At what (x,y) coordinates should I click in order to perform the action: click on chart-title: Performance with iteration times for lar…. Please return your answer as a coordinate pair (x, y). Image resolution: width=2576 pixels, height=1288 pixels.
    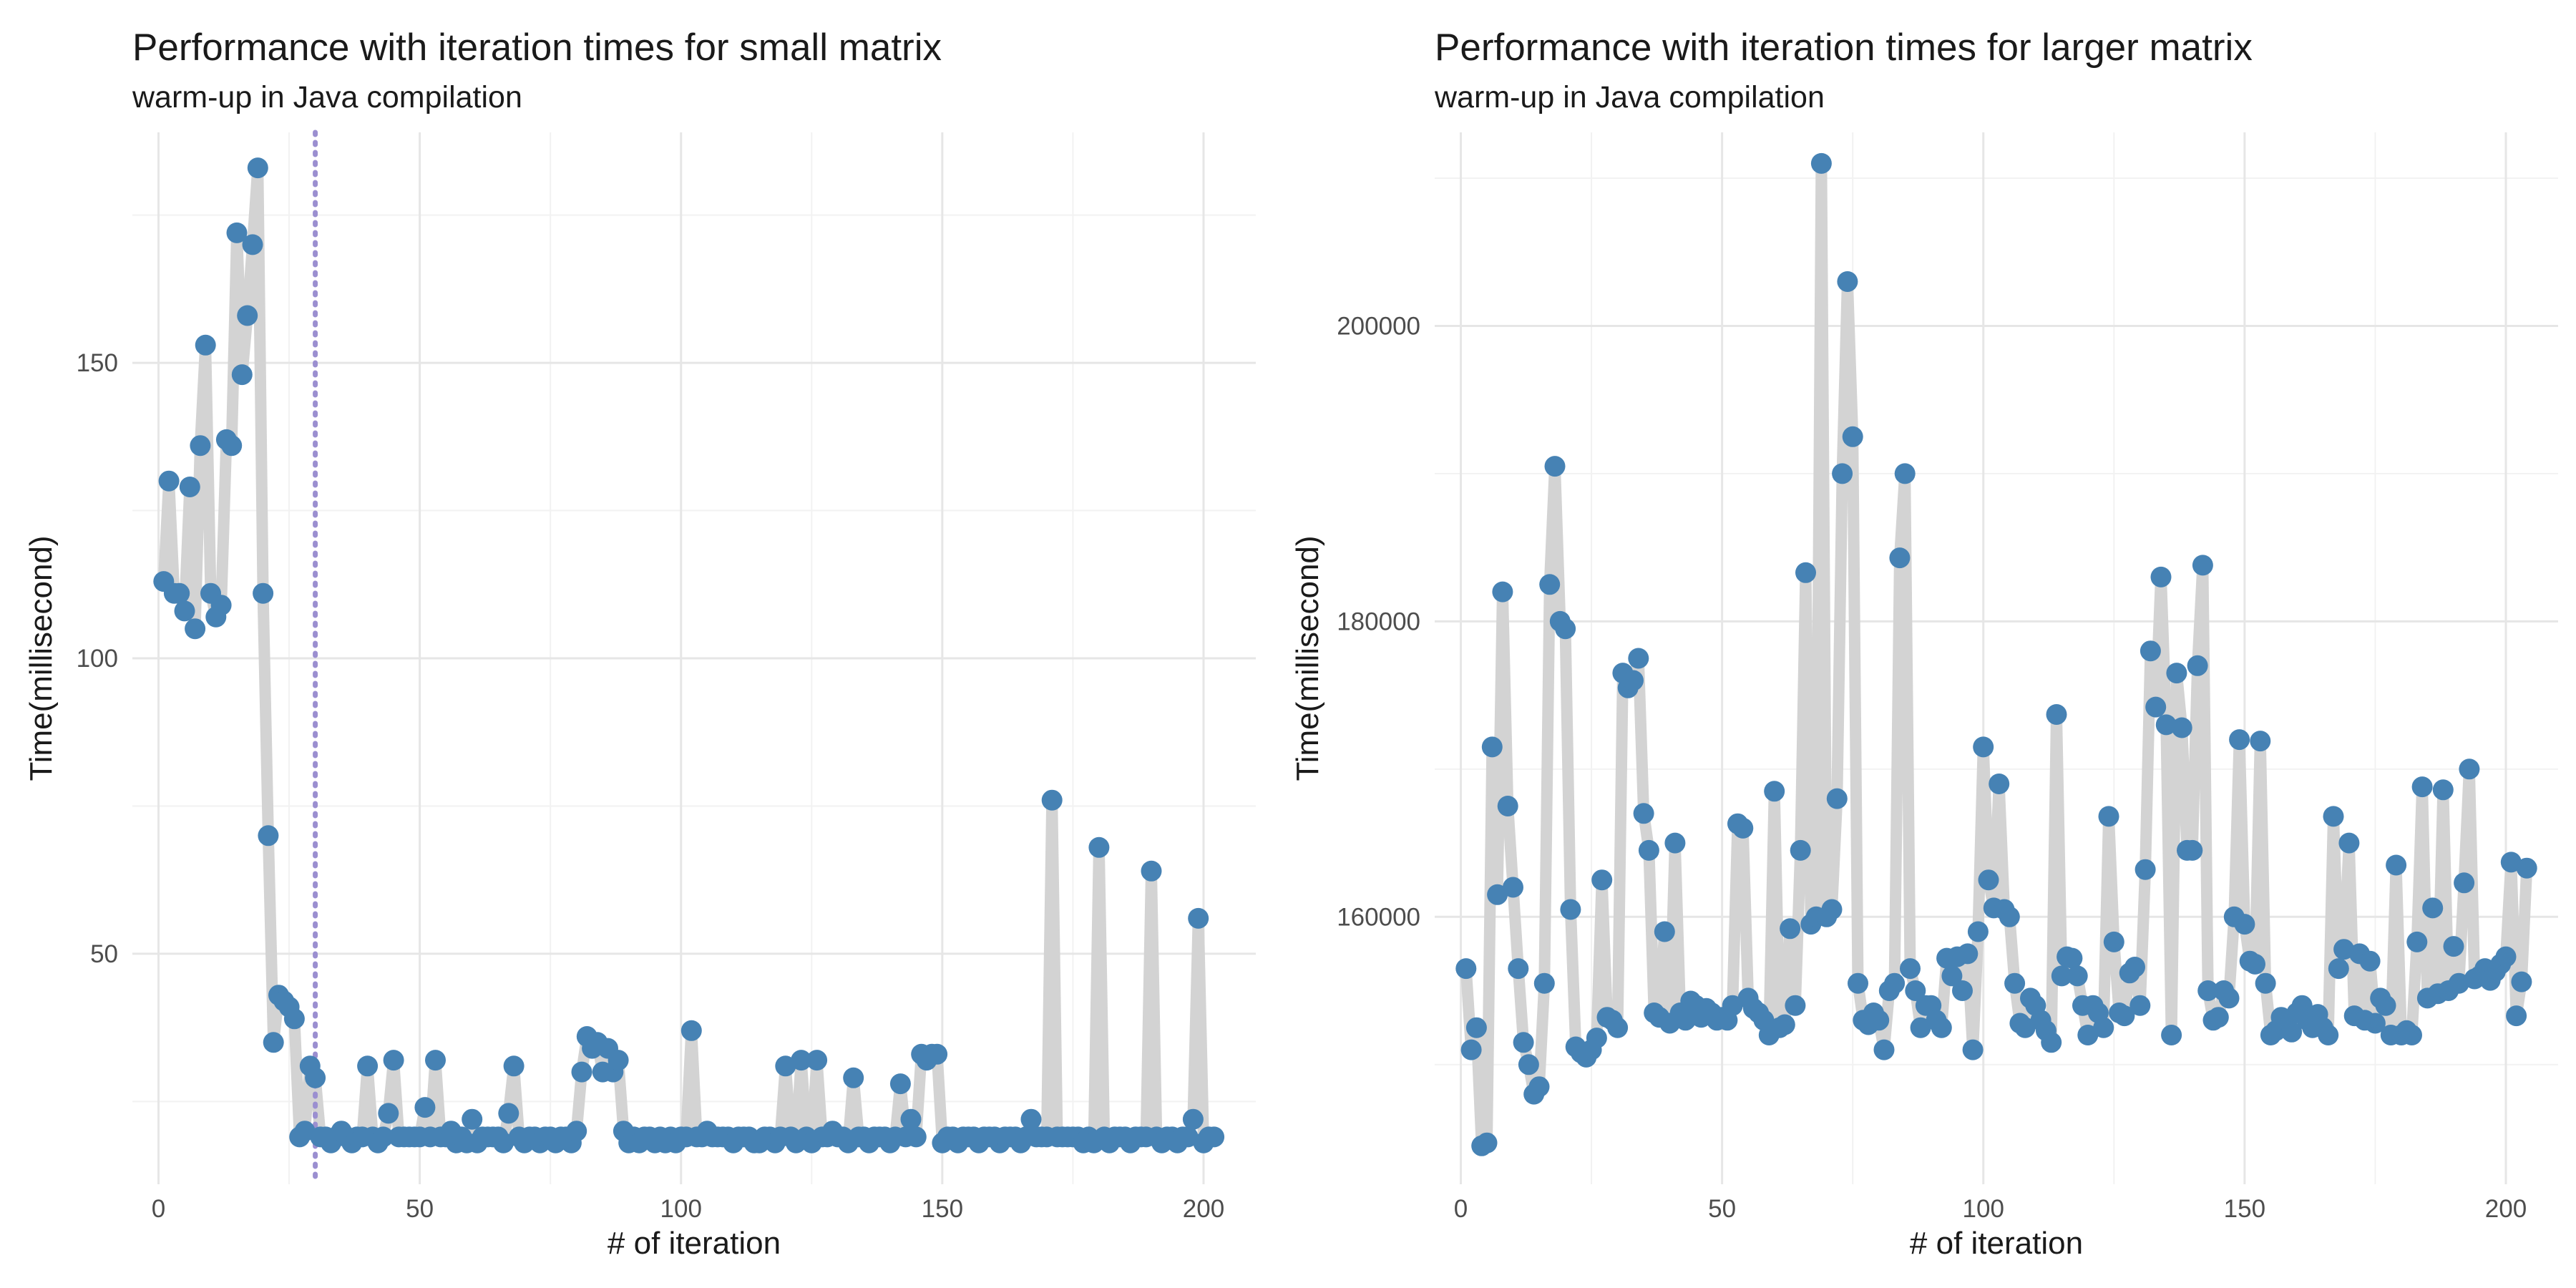
    Looking at the image, I should click on (1844, 48).